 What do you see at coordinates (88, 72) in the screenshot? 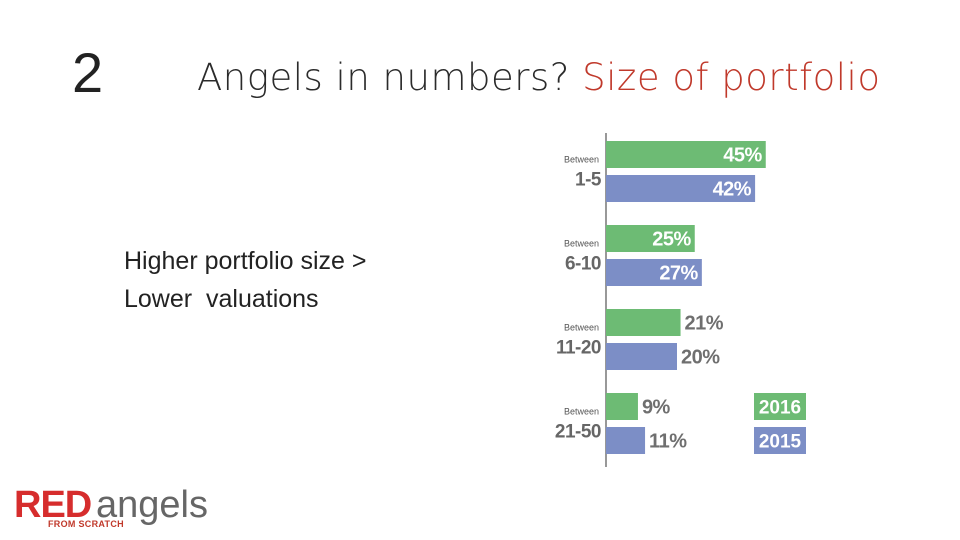
I see `slide-number: 2` at bounding box center [88, 72].